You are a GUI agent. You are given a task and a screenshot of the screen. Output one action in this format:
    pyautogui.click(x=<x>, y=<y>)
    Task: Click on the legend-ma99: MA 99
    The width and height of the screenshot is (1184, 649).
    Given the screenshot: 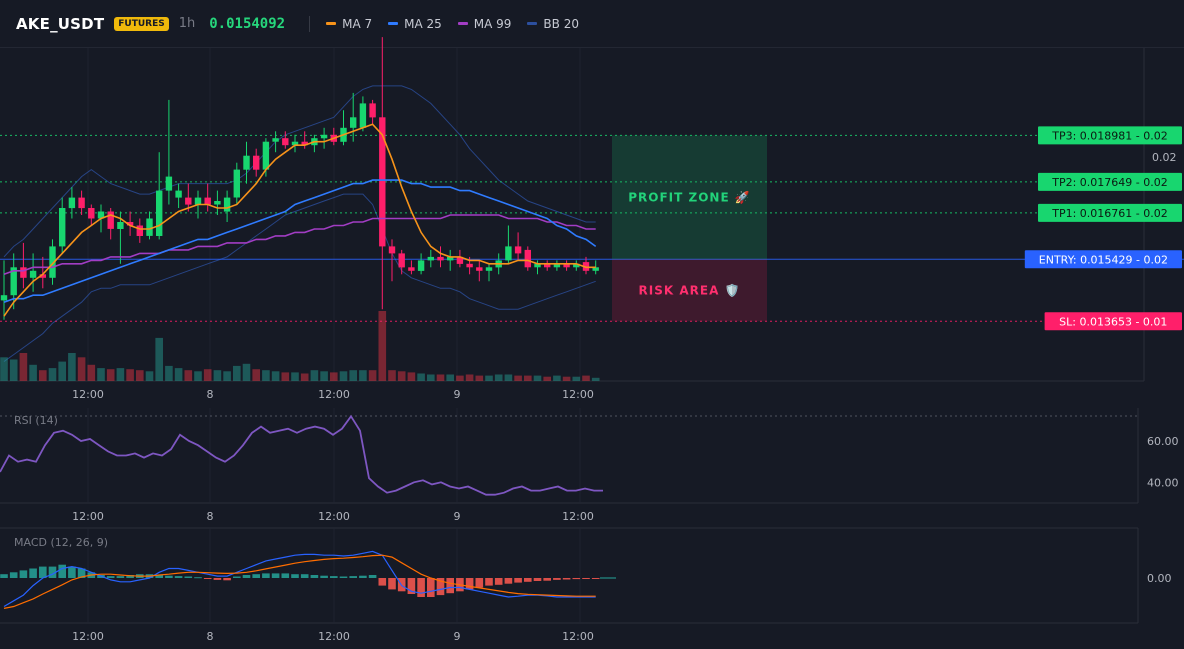 What is the action you would take?
    pyautogui.click(x=484, y=24)
    